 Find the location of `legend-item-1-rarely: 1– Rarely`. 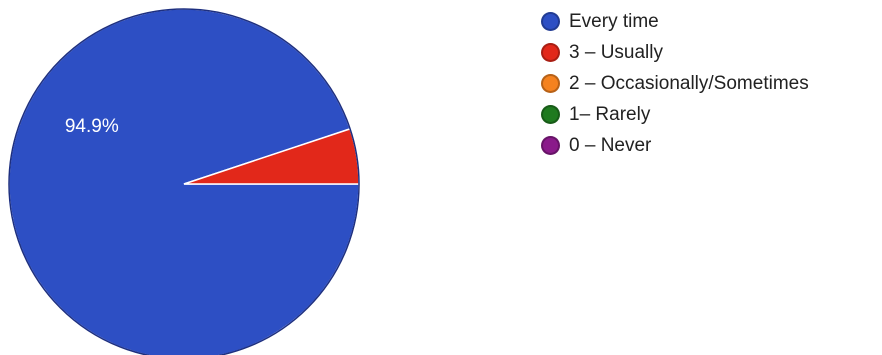

legend-item-1-rarely: 1– Rarely is located at coordinates (675, 114).